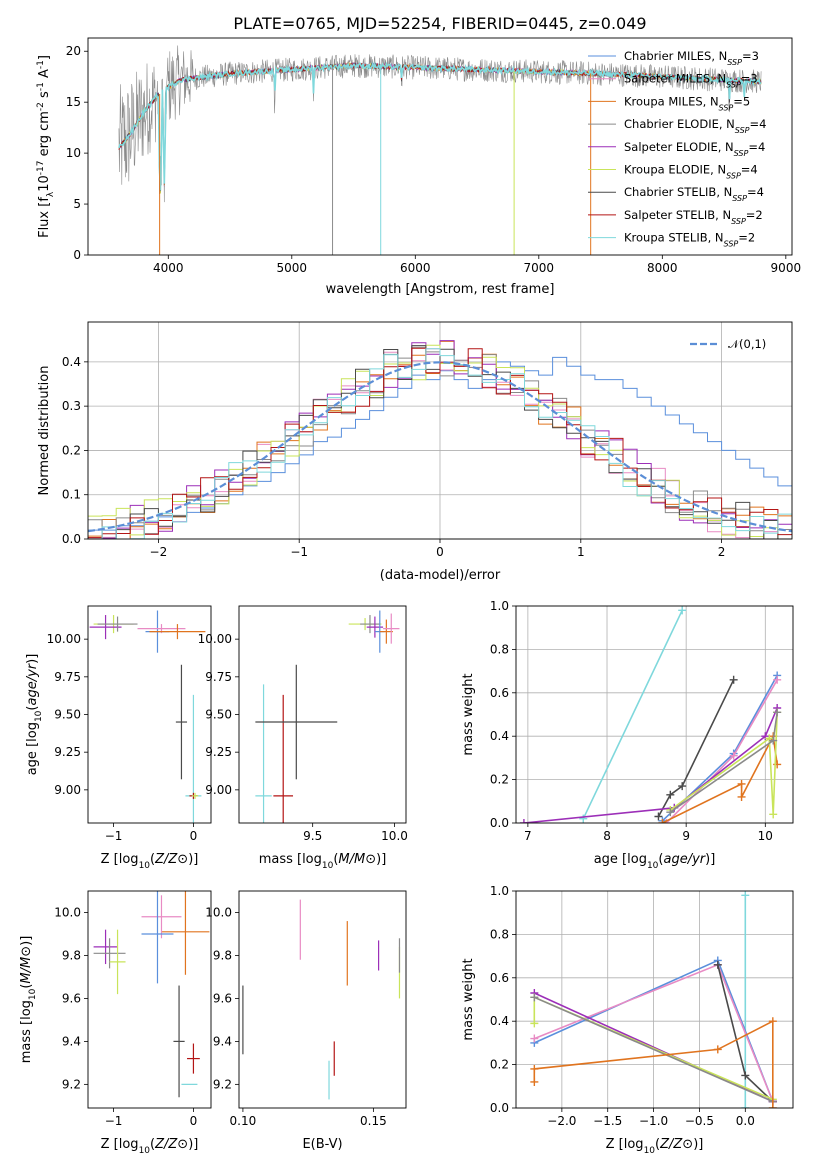 The image size is (819, 1170). I want to click on label-segment: M/M, so click(351, 859).